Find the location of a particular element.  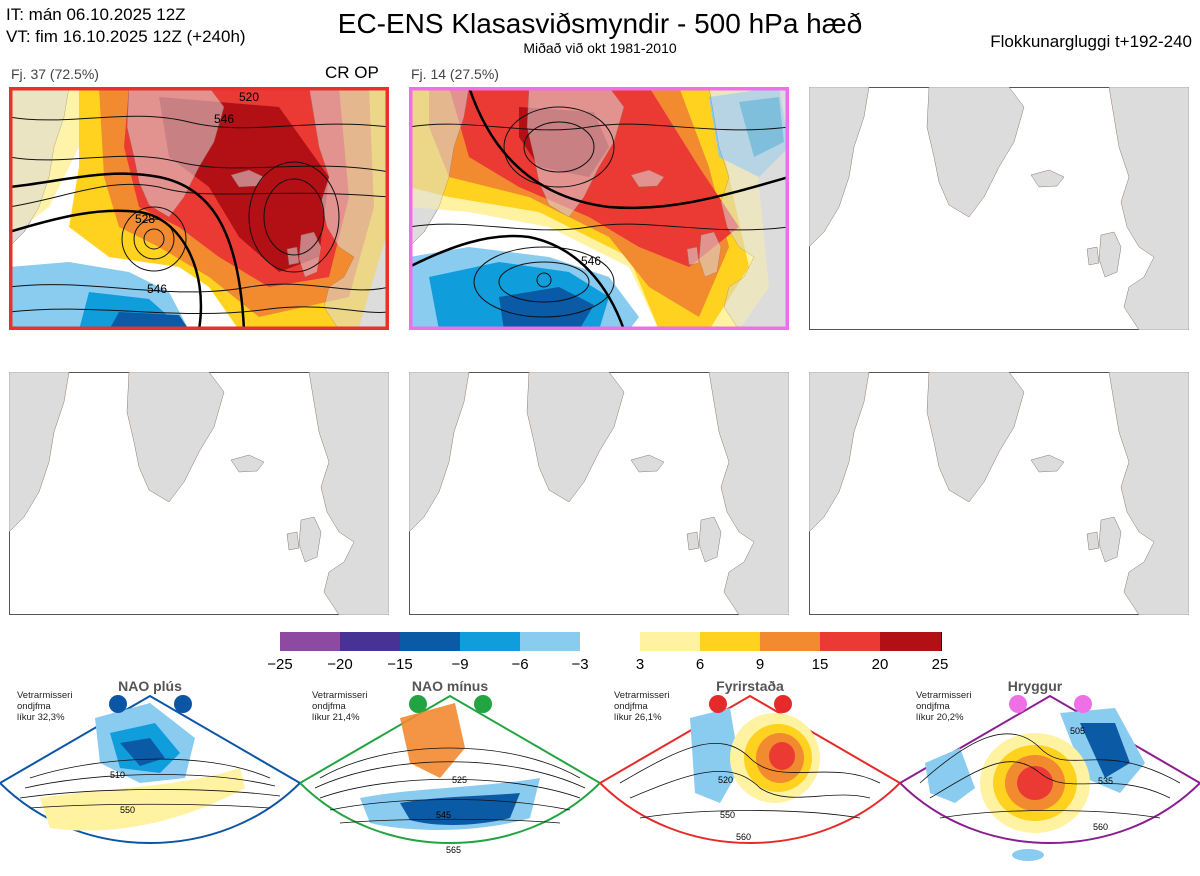

regime-map-nao-minus: 525 545 565 is located at coordinates (450, 774).